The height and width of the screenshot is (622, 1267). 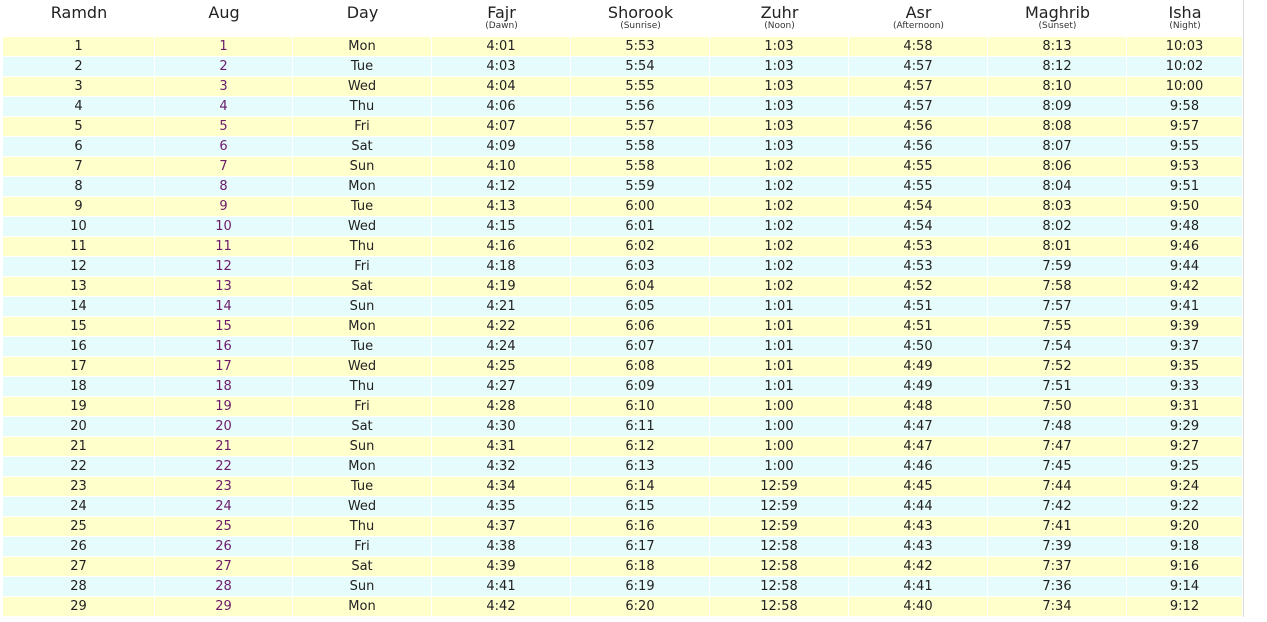 I want to click on day-cell: Thu, so click(x=362, y=386).